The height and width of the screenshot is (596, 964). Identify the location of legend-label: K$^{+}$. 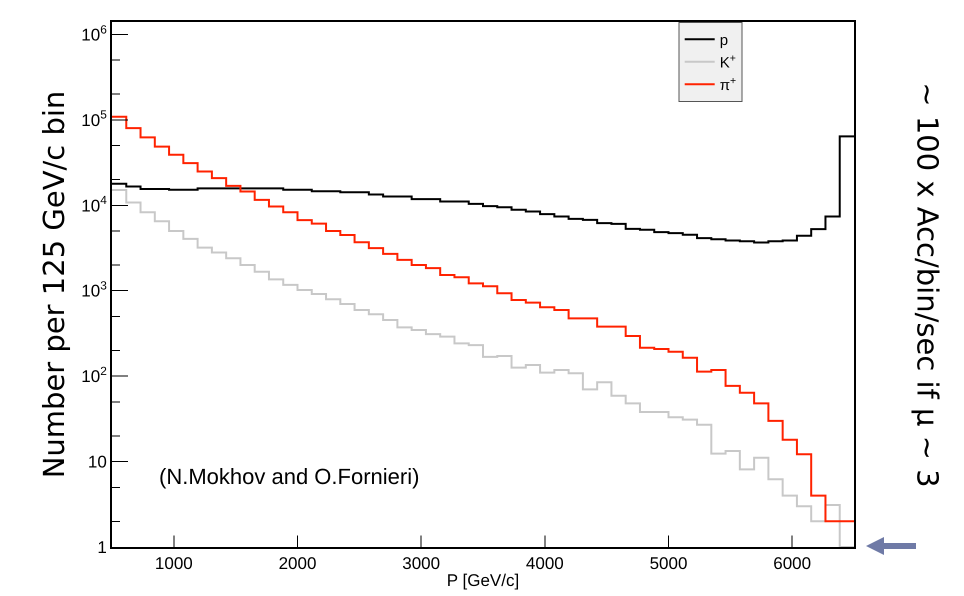
(728, 62).